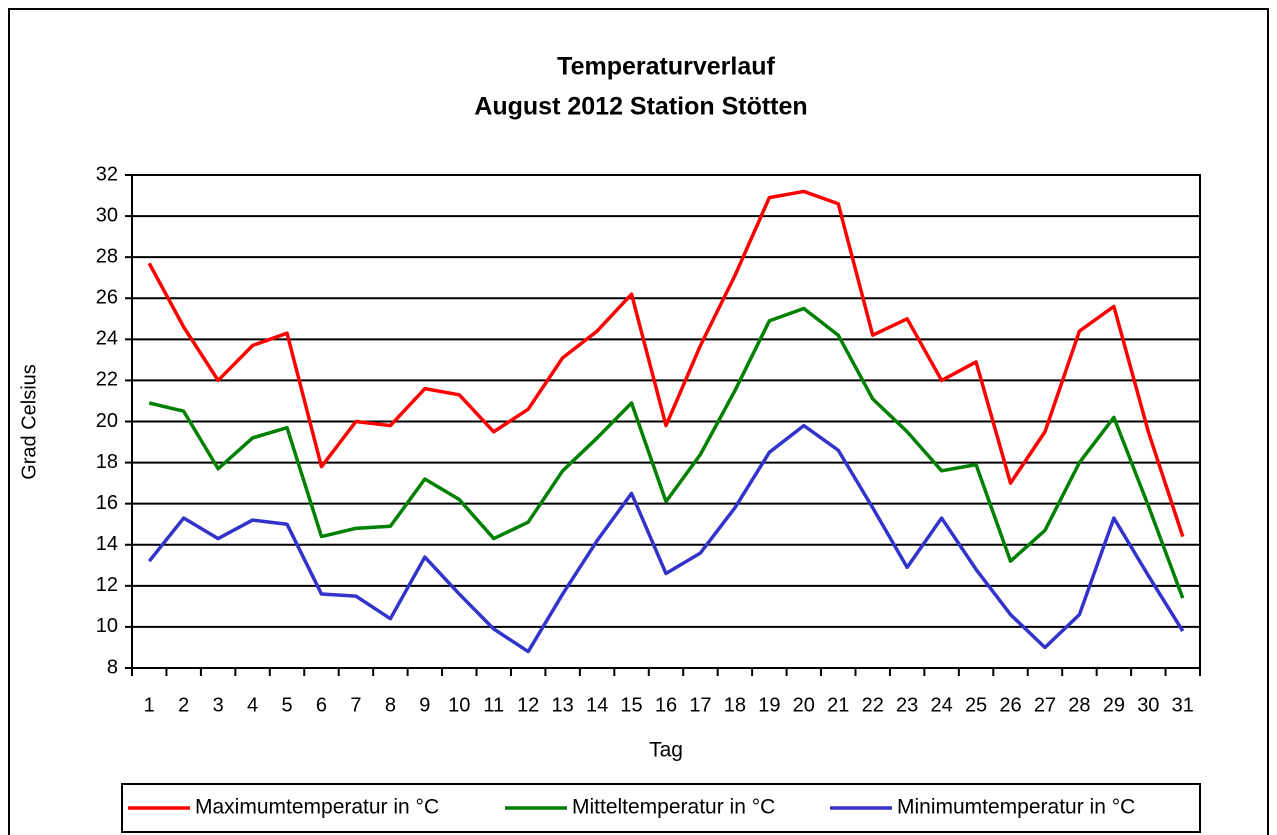 Image resolution: width=1277 pixels, height=835 pixels. What do you see at coordinates (873, 705) in the screenshot?
I see `x-tick-label: 22` at bounding box center [873, 705].